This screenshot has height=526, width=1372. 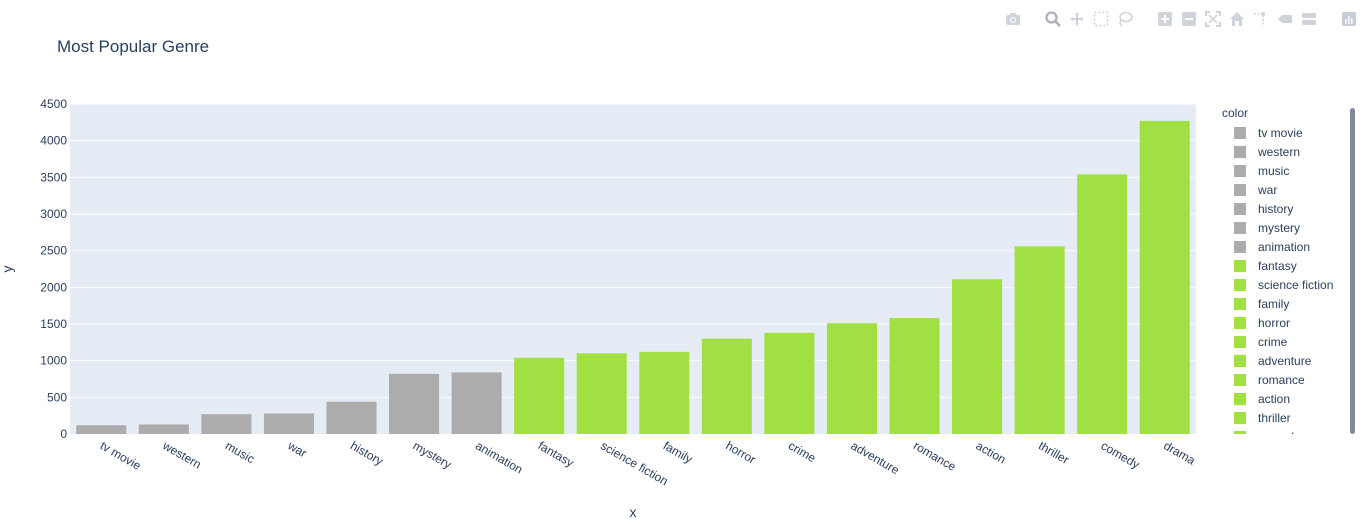 I want to click on bar-action, so click(x=977, y=356).